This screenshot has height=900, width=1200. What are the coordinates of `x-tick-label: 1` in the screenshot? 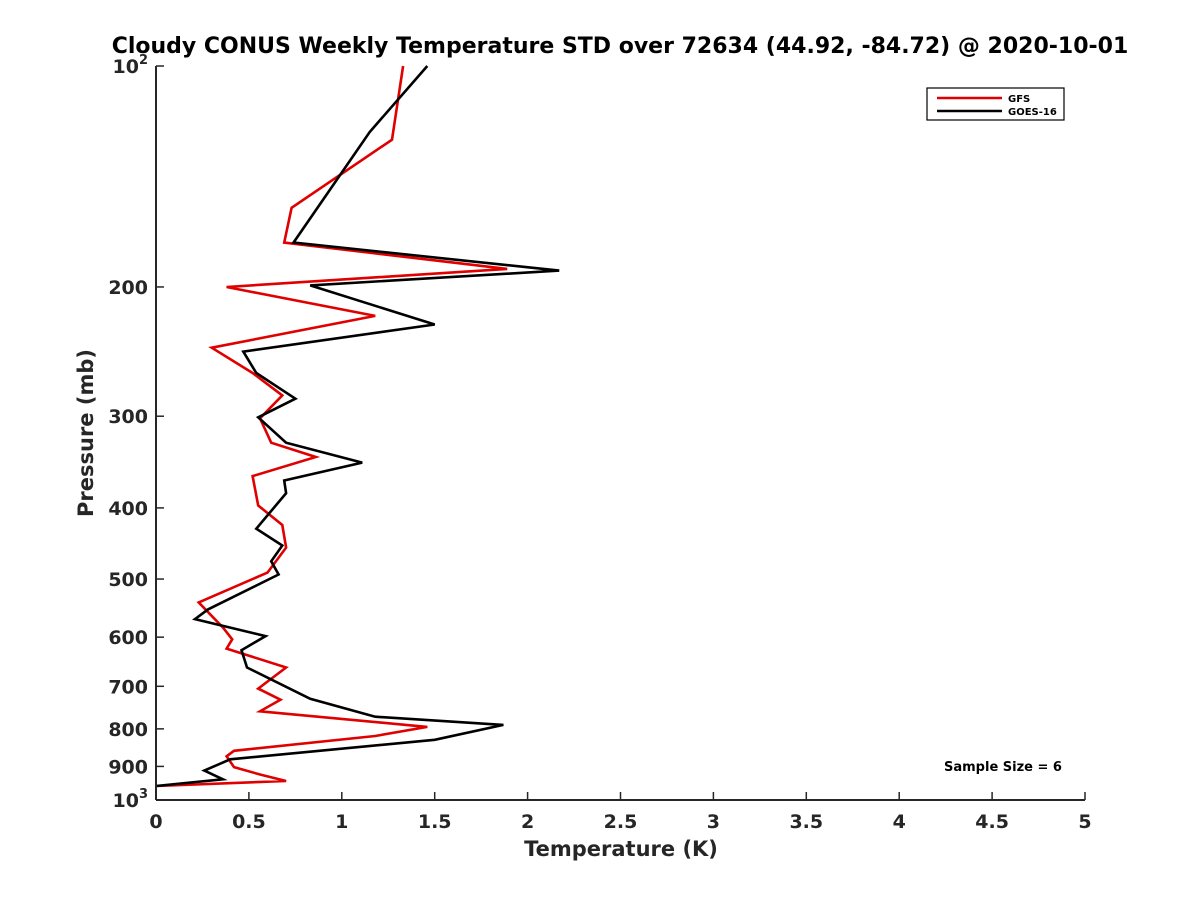 It's located at (341, 822).